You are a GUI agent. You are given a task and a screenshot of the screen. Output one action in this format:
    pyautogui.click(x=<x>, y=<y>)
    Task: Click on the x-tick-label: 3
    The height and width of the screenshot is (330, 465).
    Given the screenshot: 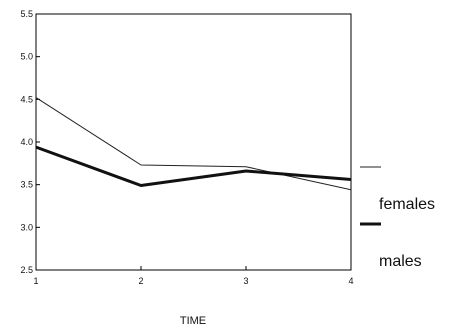 What is the action you would take?
    pyautogui.click(x=245, y=281)
    